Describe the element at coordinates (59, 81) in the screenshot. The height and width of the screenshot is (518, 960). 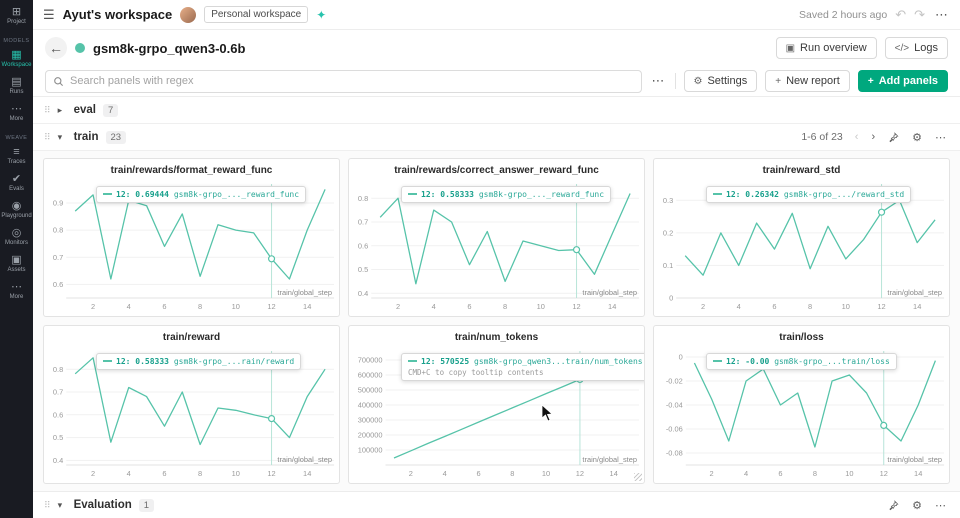
I see `search-icon` at that location.